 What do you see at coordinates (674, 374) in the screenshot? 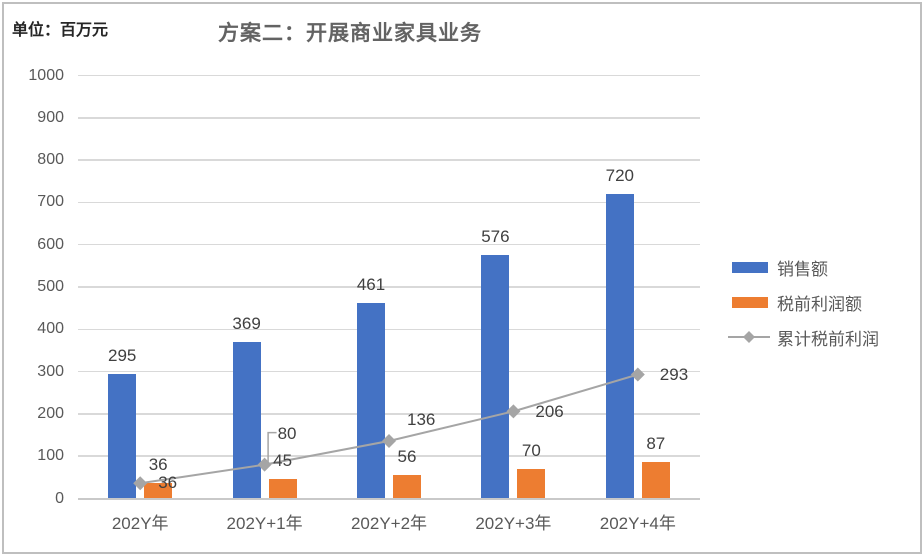
I see `cumulative-profit-label: 293` at bounding box center [674, 374].